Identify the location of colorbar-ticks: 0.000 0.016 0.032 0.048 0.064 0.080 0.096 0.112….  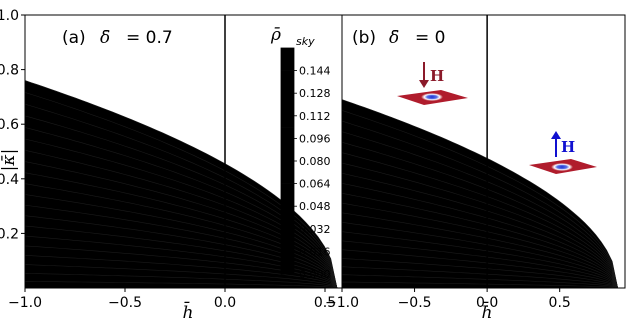
(312, 173).